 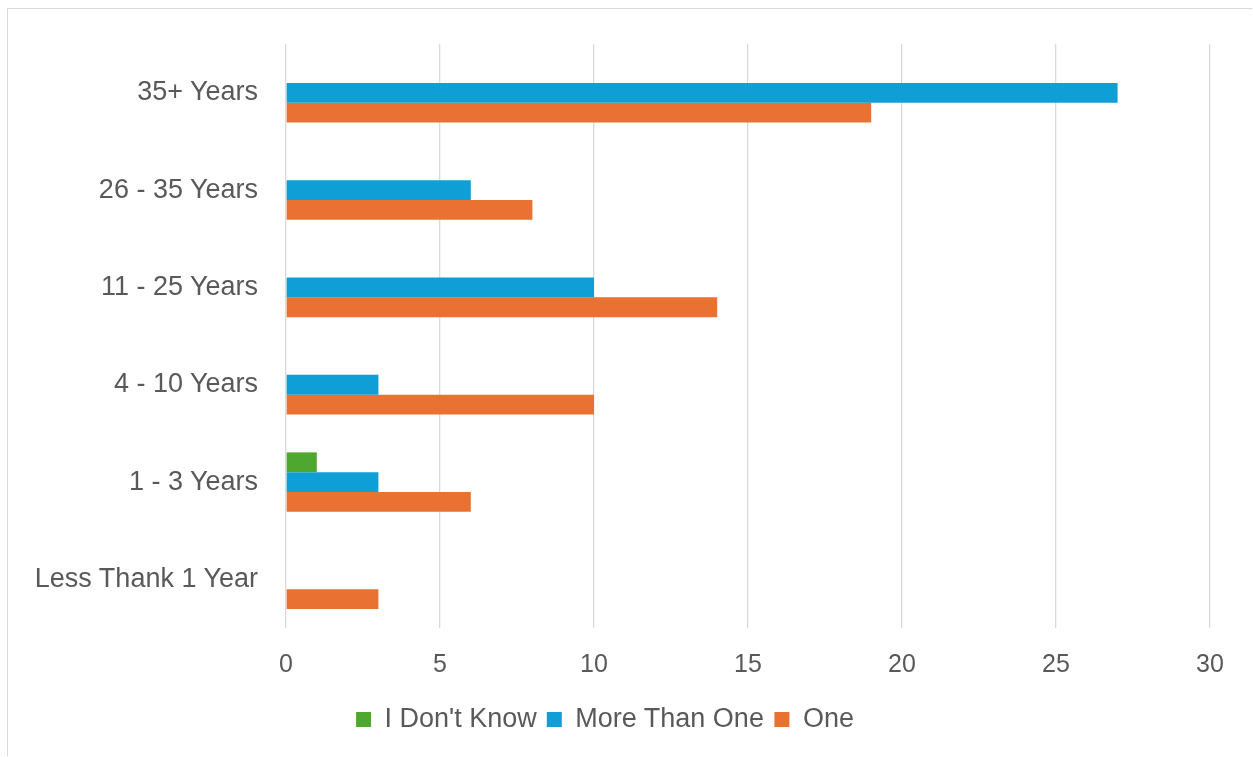 What do you see at coordinates (669, 717) in the screenshot?
I see `legend-label: More Than One` at bounding box center [669, 717].